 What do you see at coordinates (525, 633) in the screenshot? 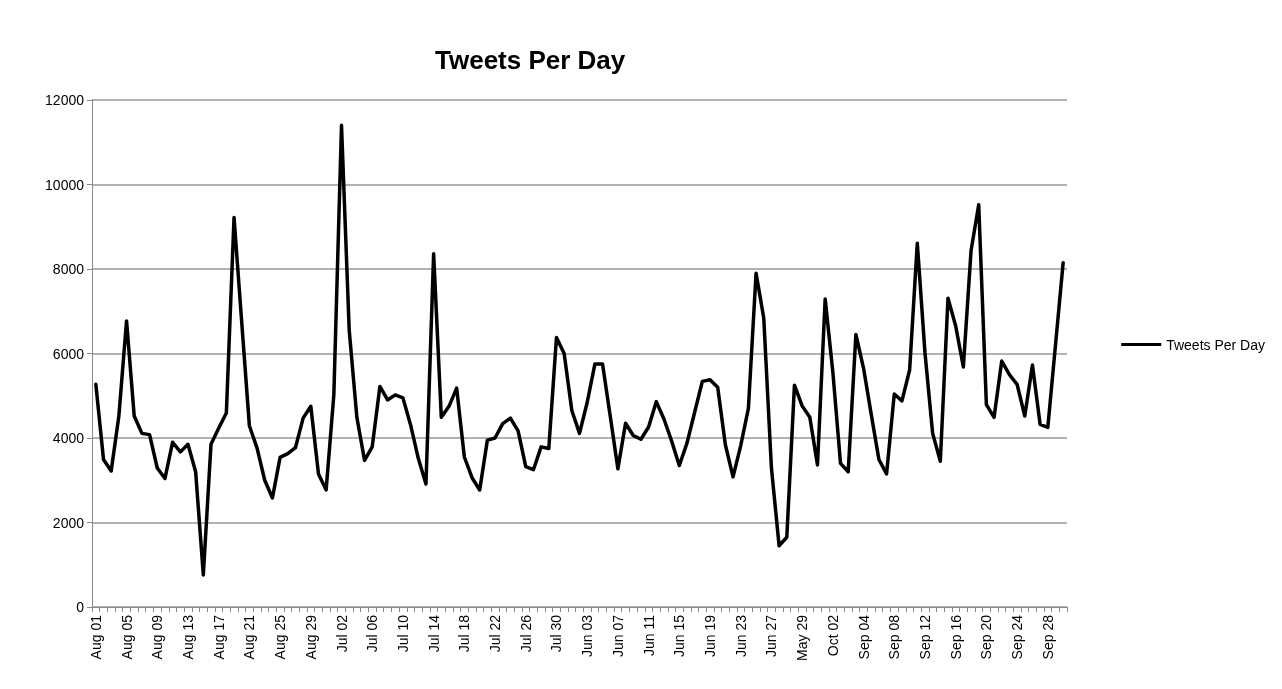
I see `x-tick-label: Jul 26` at bounding box center [525, 633].